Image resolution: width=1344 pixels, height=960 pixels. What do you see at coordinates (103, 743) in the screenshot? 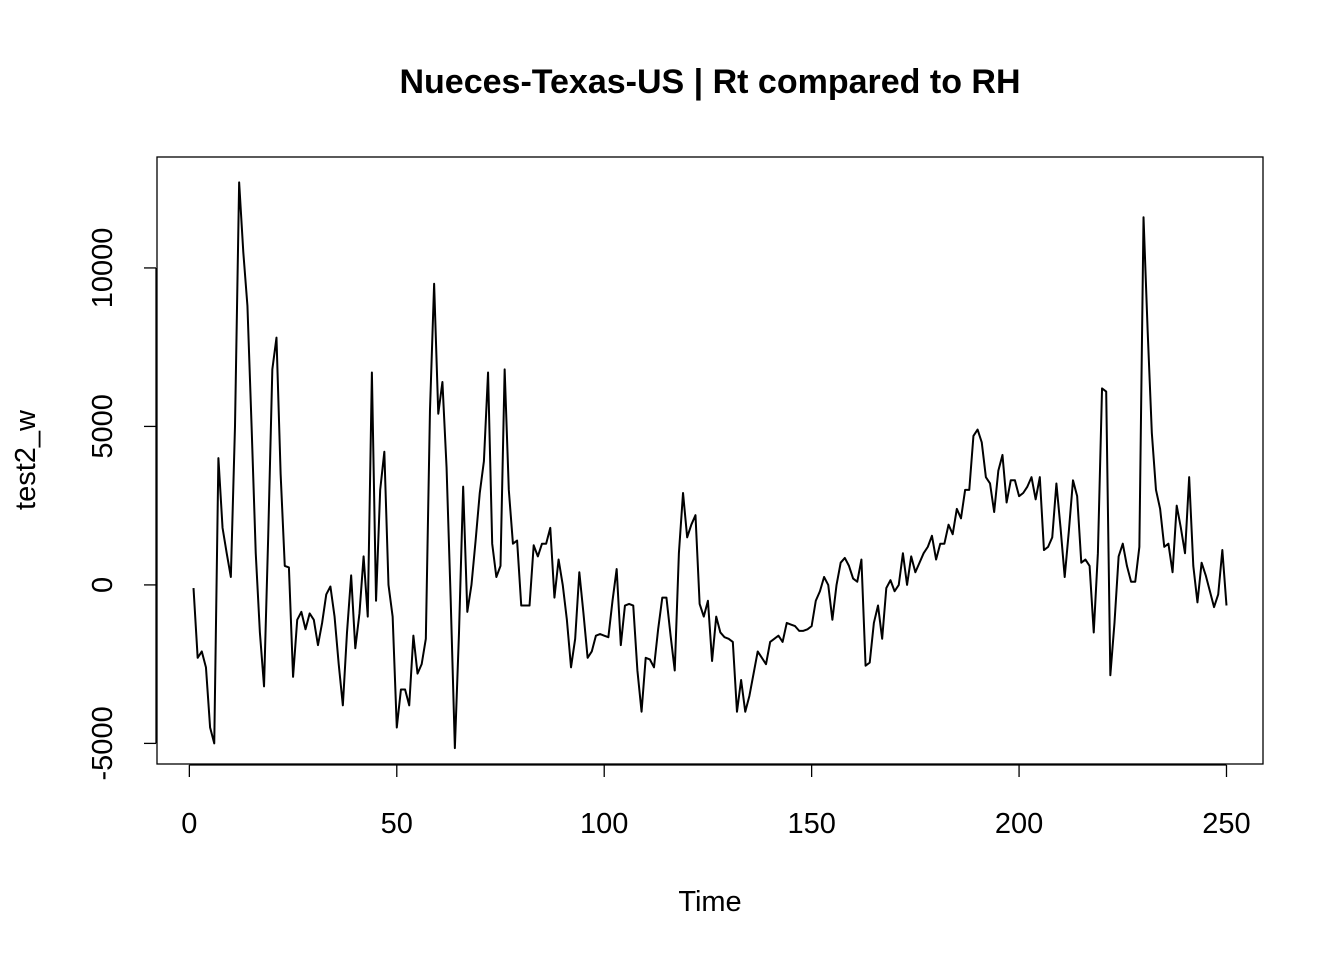
I see `y-tick-label: -5000` at bounding box center [103, 743].